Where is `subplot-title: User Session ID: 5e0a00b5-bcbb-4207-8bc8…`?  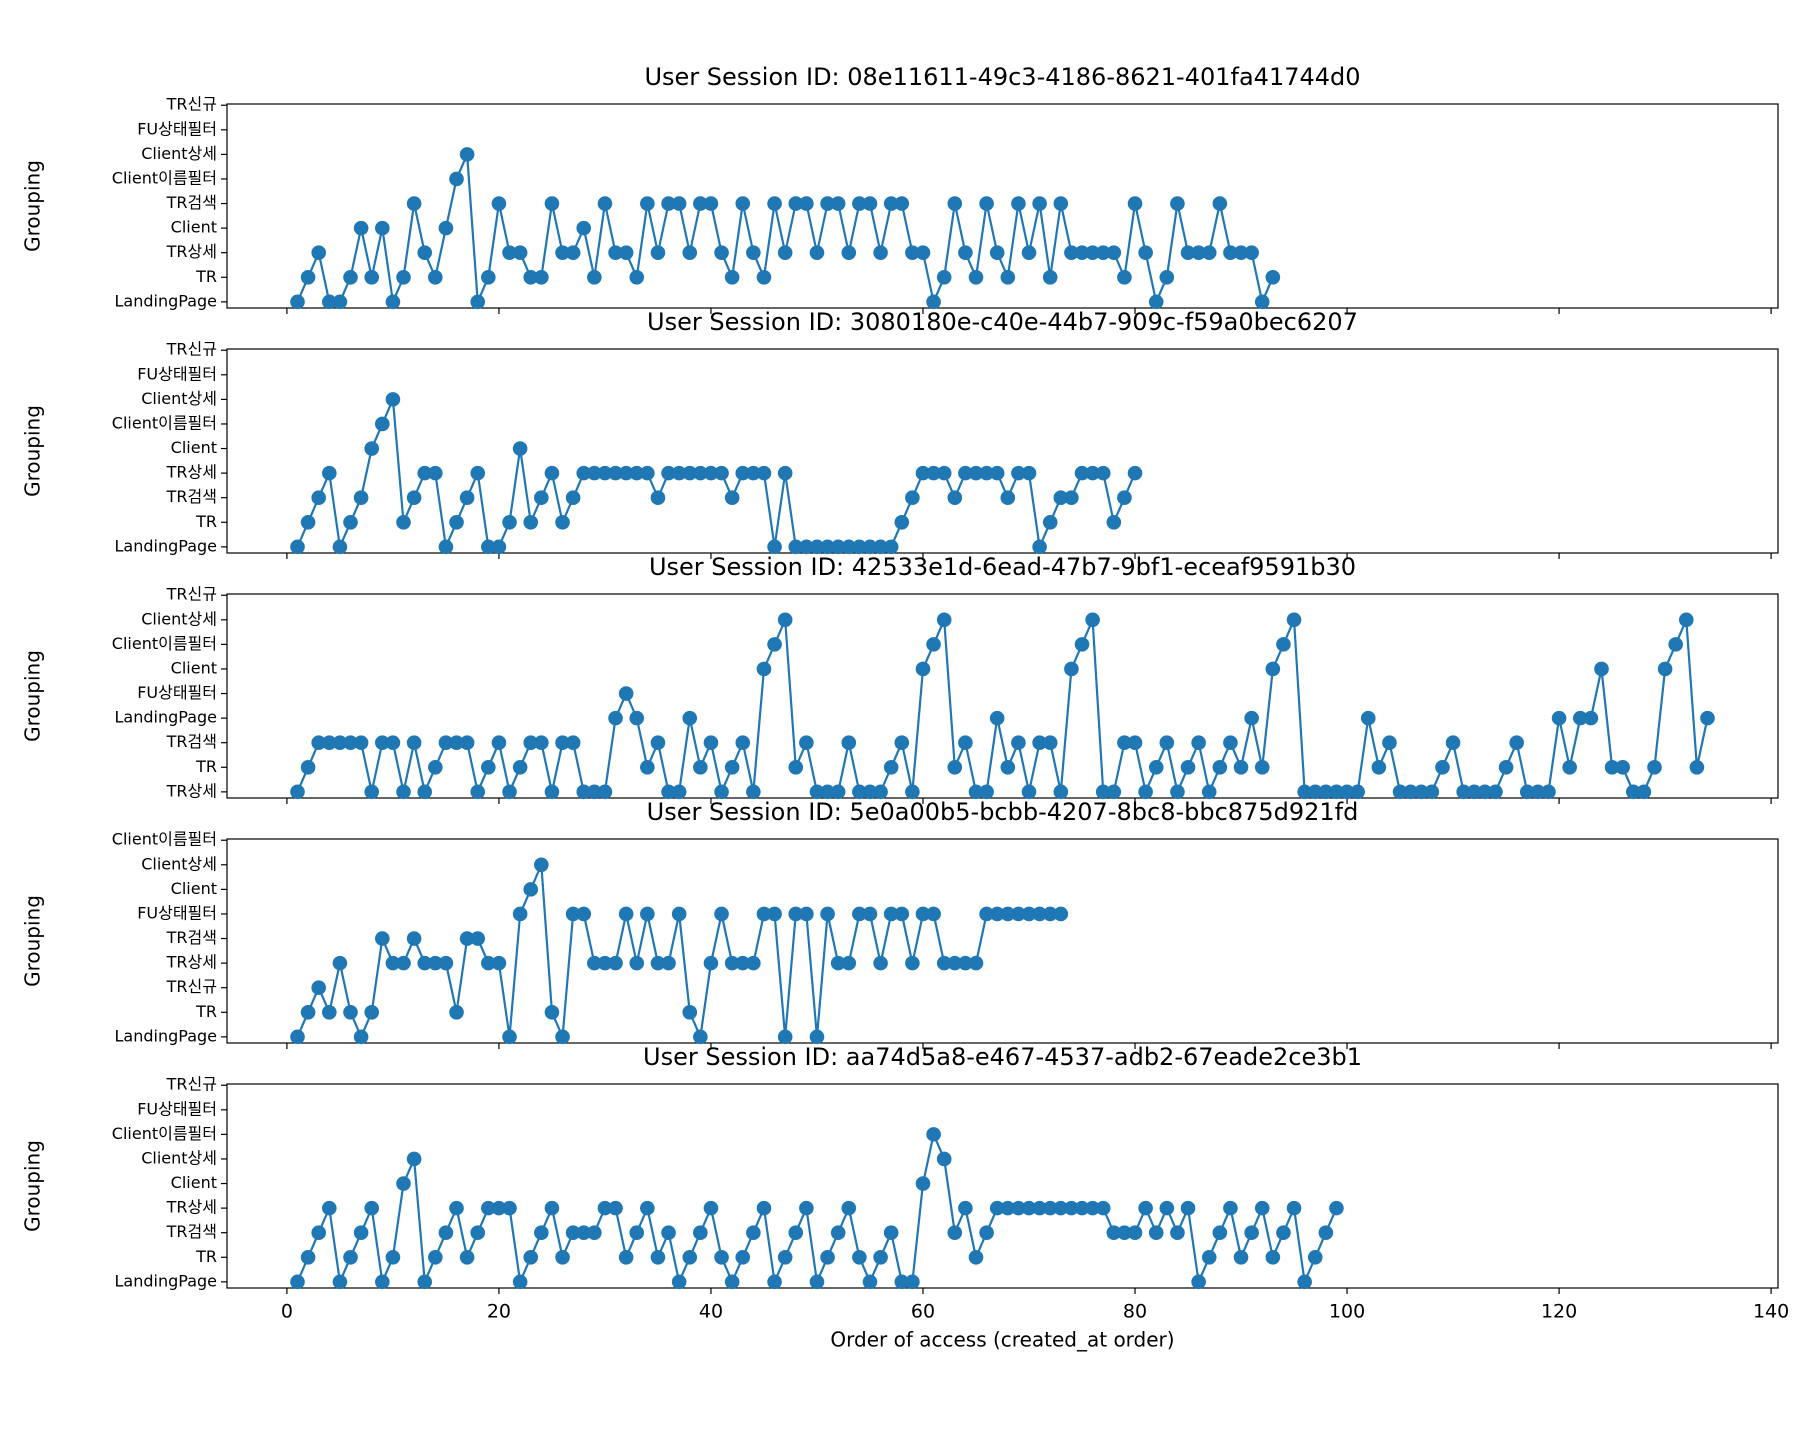
subplot-title: User Session ID: 5e0a00b5-bcbb-4207-8bc8… is located at coordinates (1003, 812).